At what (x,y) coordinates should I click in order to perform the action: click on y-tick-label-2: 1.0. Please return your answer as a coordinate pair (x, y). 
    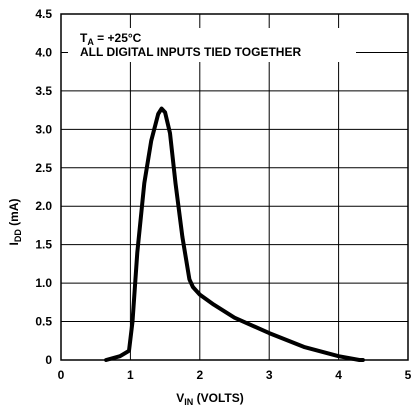
    Looking at the image, I should click on (43, 283).